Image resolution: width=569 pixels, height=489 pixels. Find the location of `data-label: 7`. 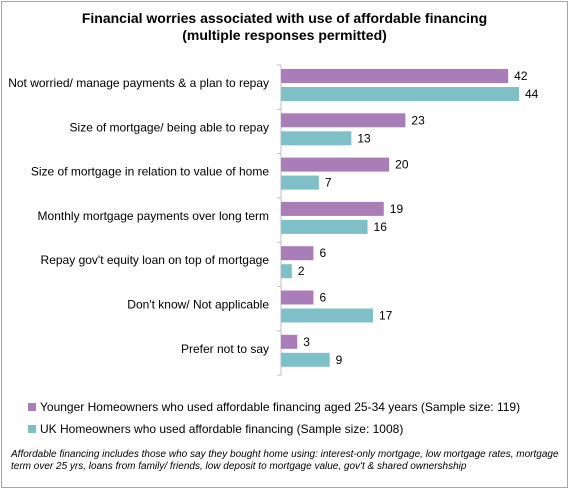

data-label: 7 is located at coordinates (328, 183).